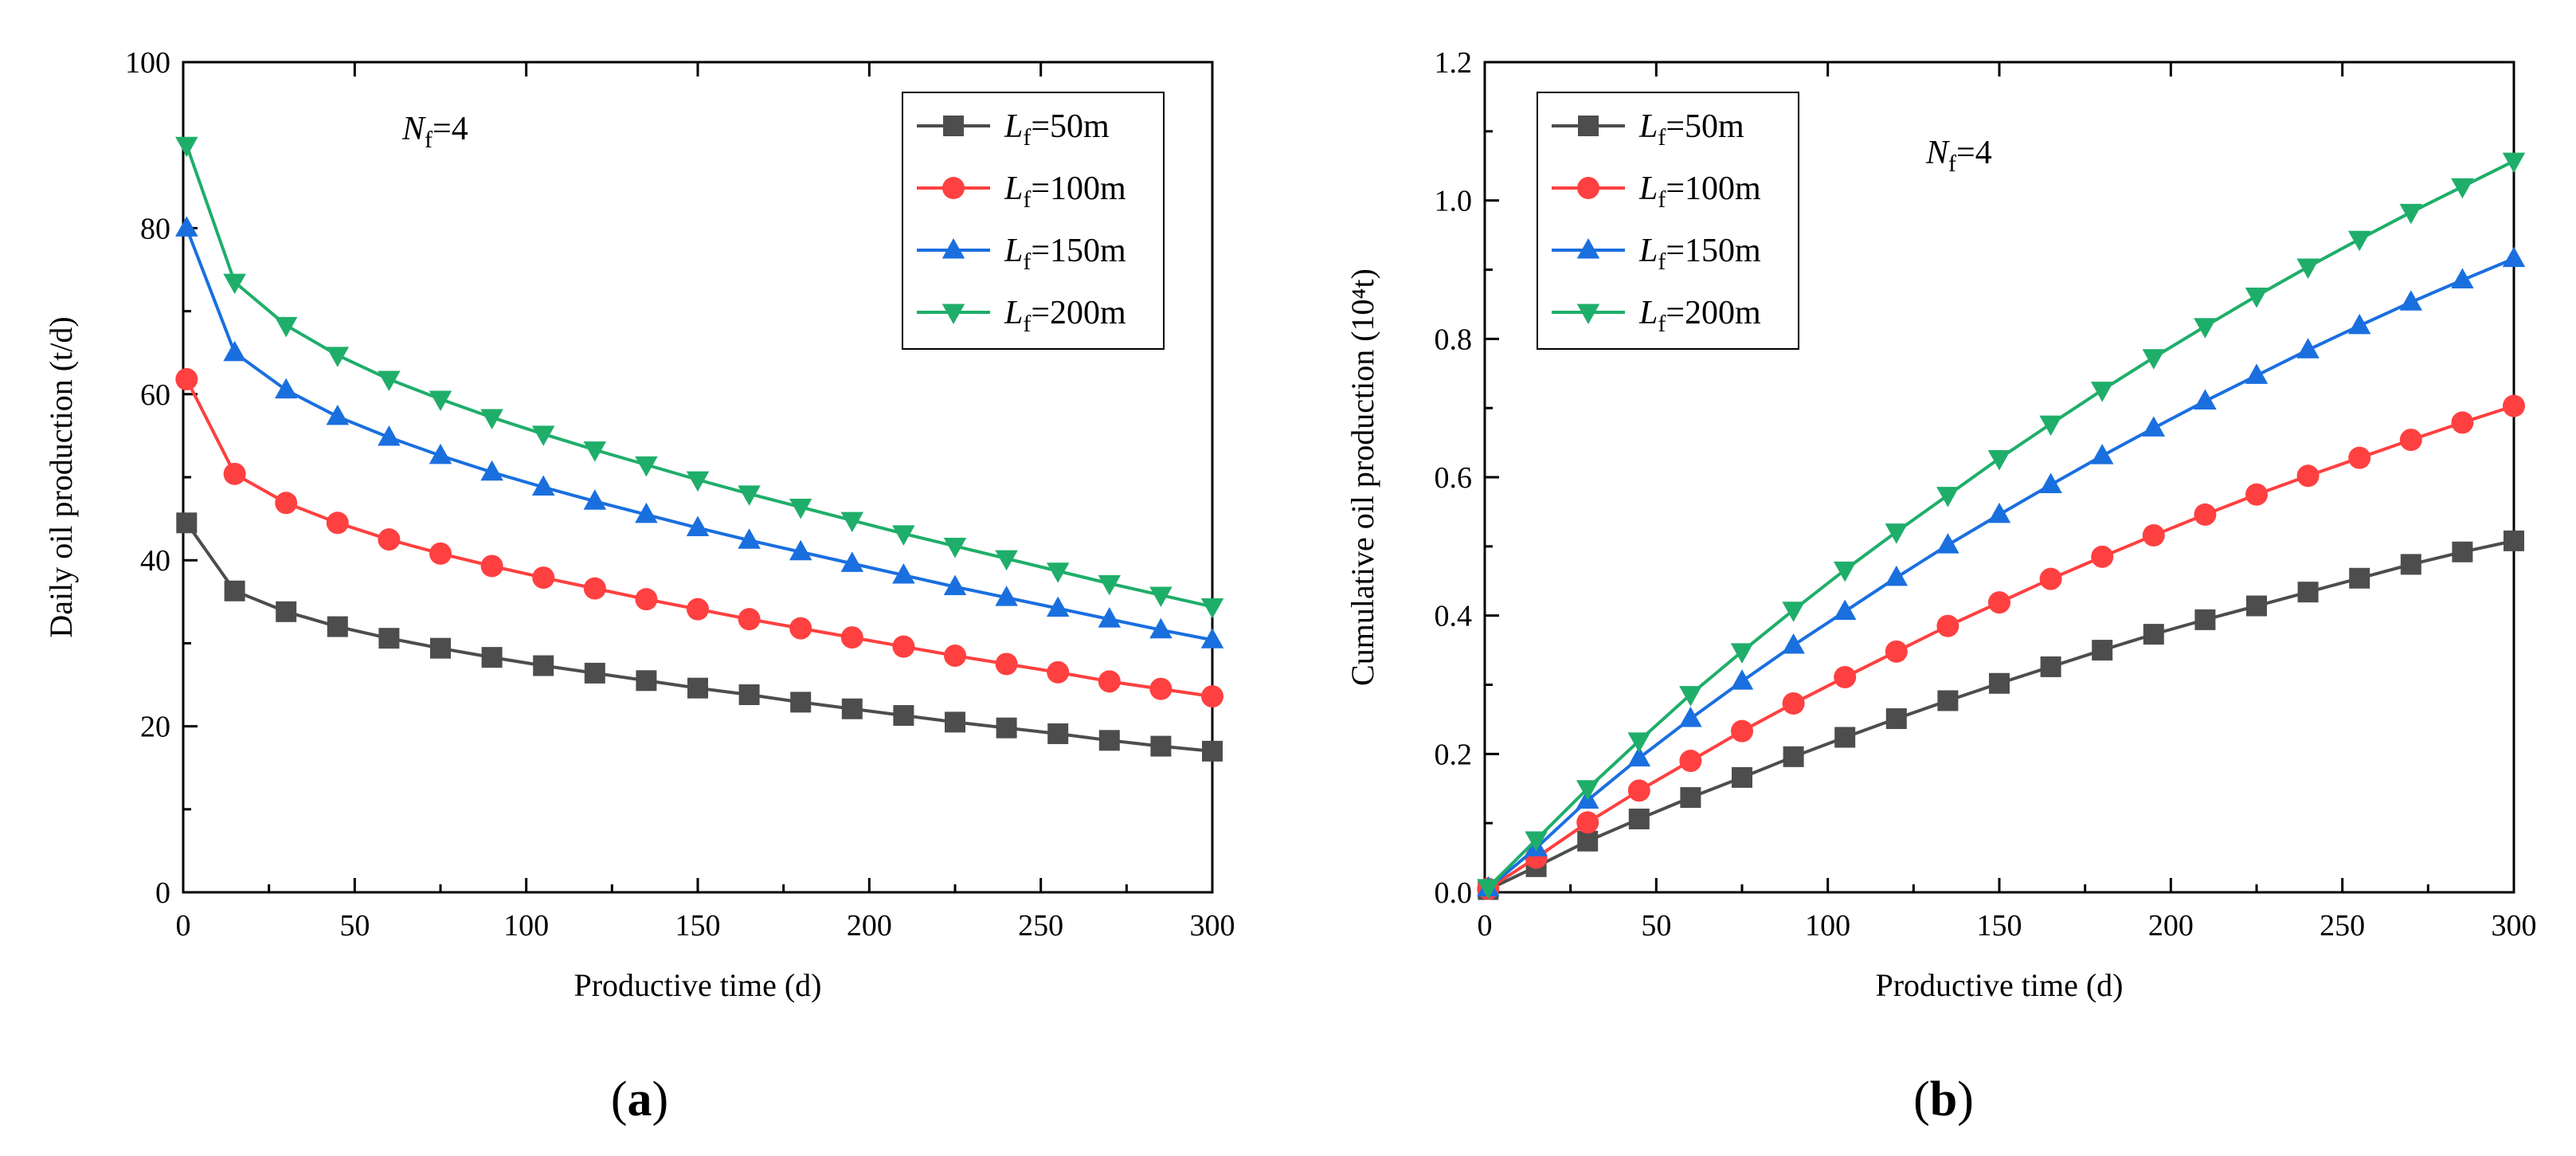 The image size is (2576, 1156). What do you see at coordinates (2342, 926) in the screenshot?
I see `x-tick-label: 250` at bounding box center [2342, 926].